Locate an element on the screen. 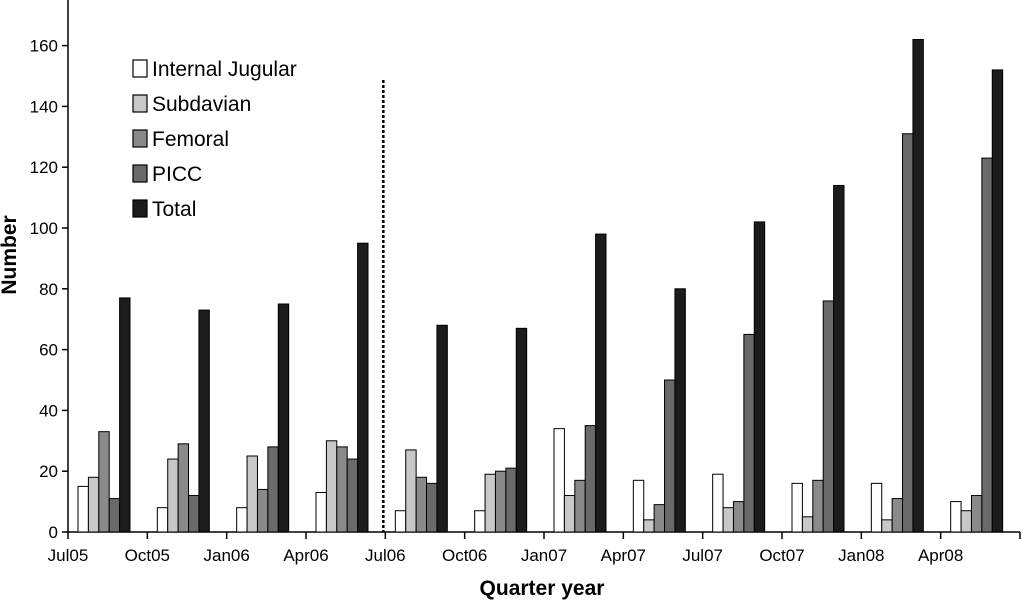 The height and width of the screenshot is (600, 1023). y-tick-label: 0 is located at coordinates (53, 532).